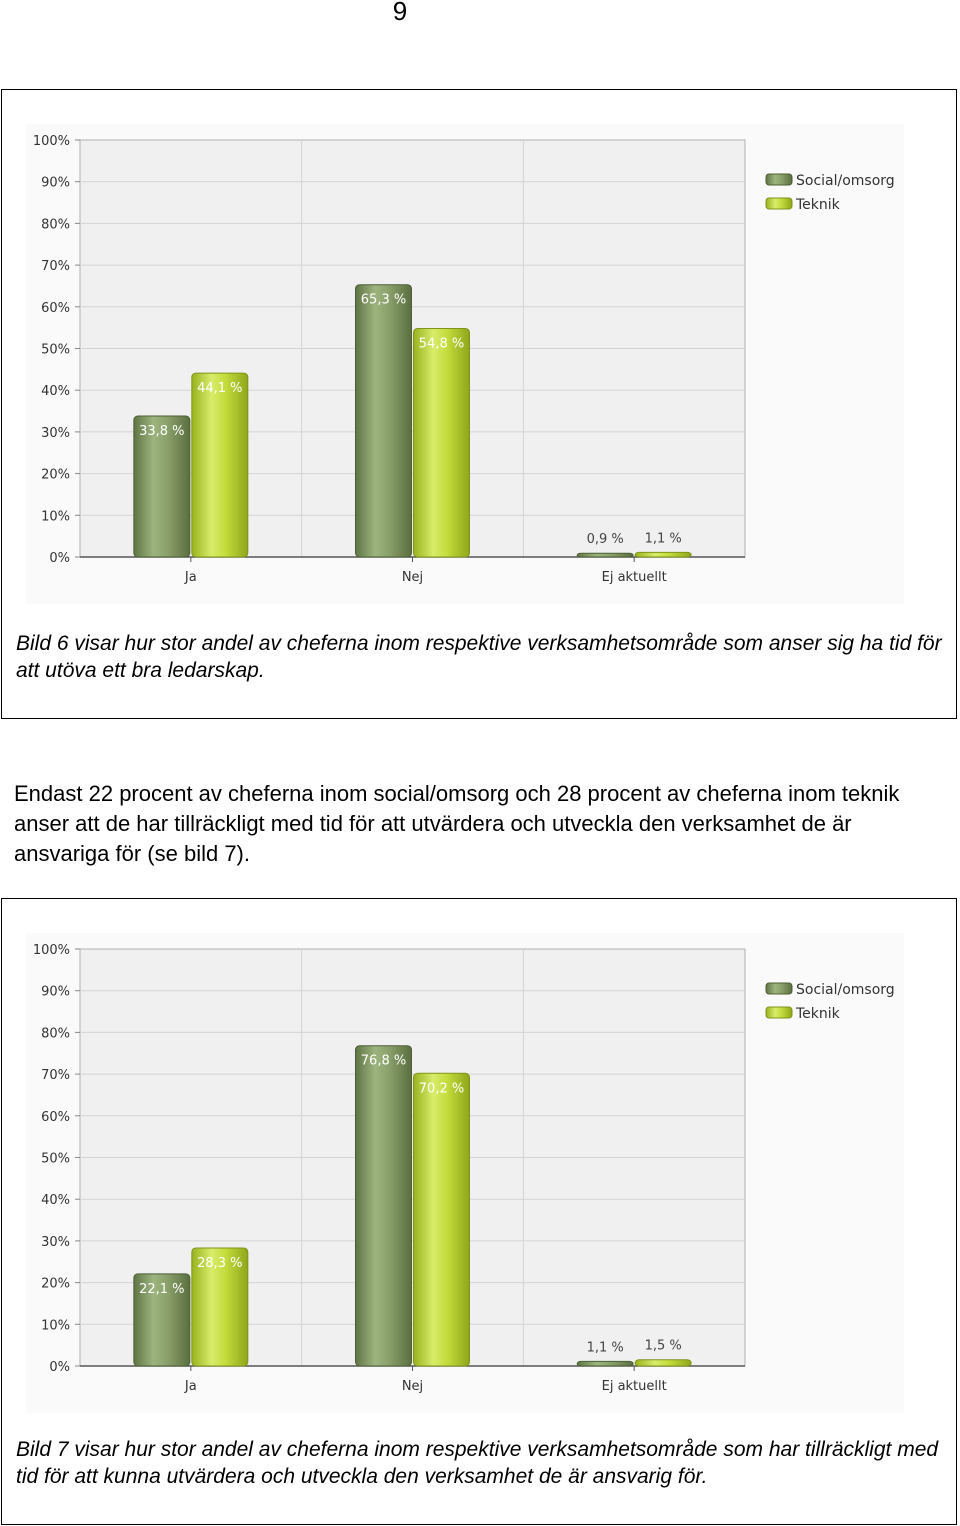 The height and width of the screenshot is (1526, 960). I want to click on data-label: 28,3 %, so click(219, 1263).